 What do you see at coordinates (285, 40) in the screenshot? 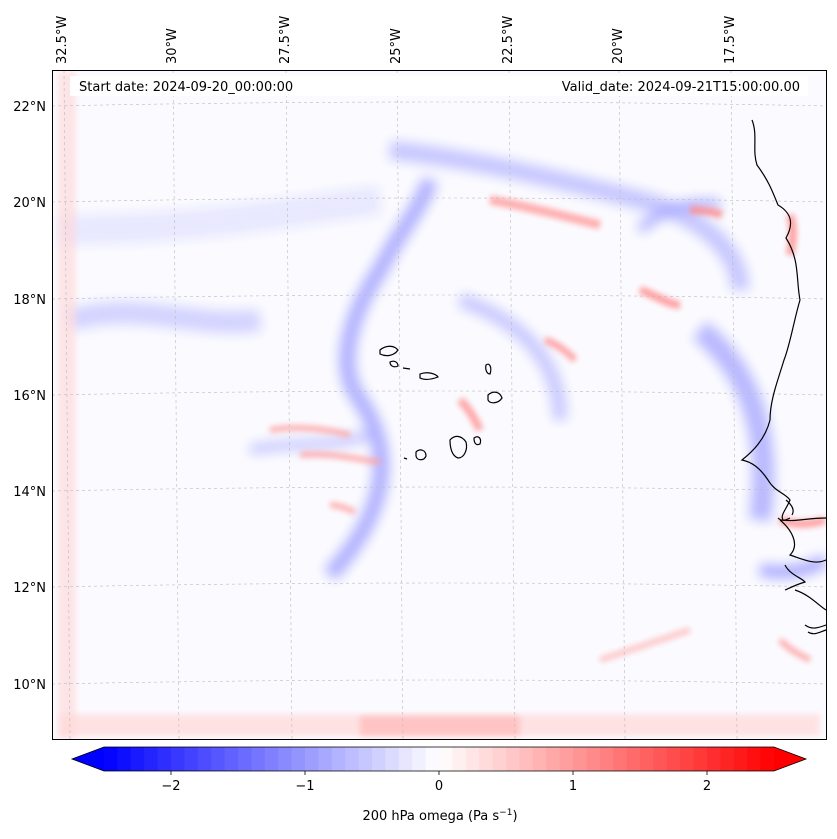
I see `lon-tick-label: 27.5°W` at bounding box center [285, 40].